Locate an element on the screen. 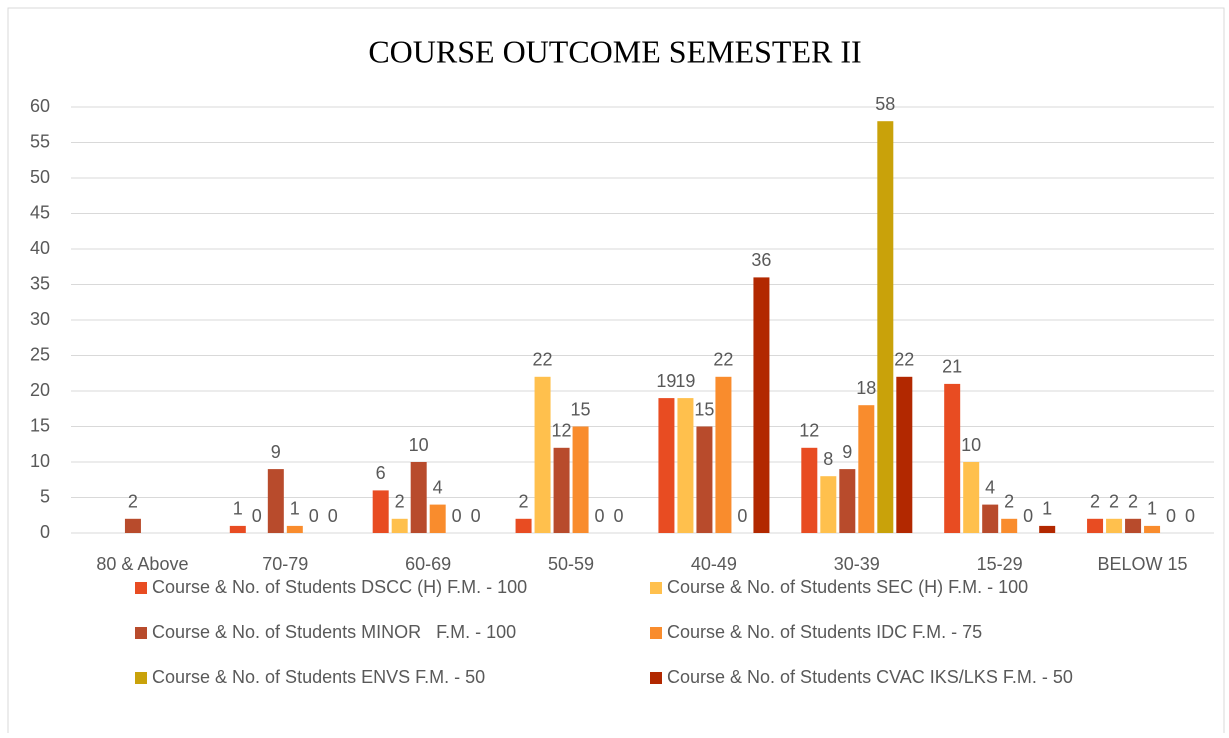 The image size is (1229, 738). x-tick-label: 60-69 is located at coordinates (428, 564).